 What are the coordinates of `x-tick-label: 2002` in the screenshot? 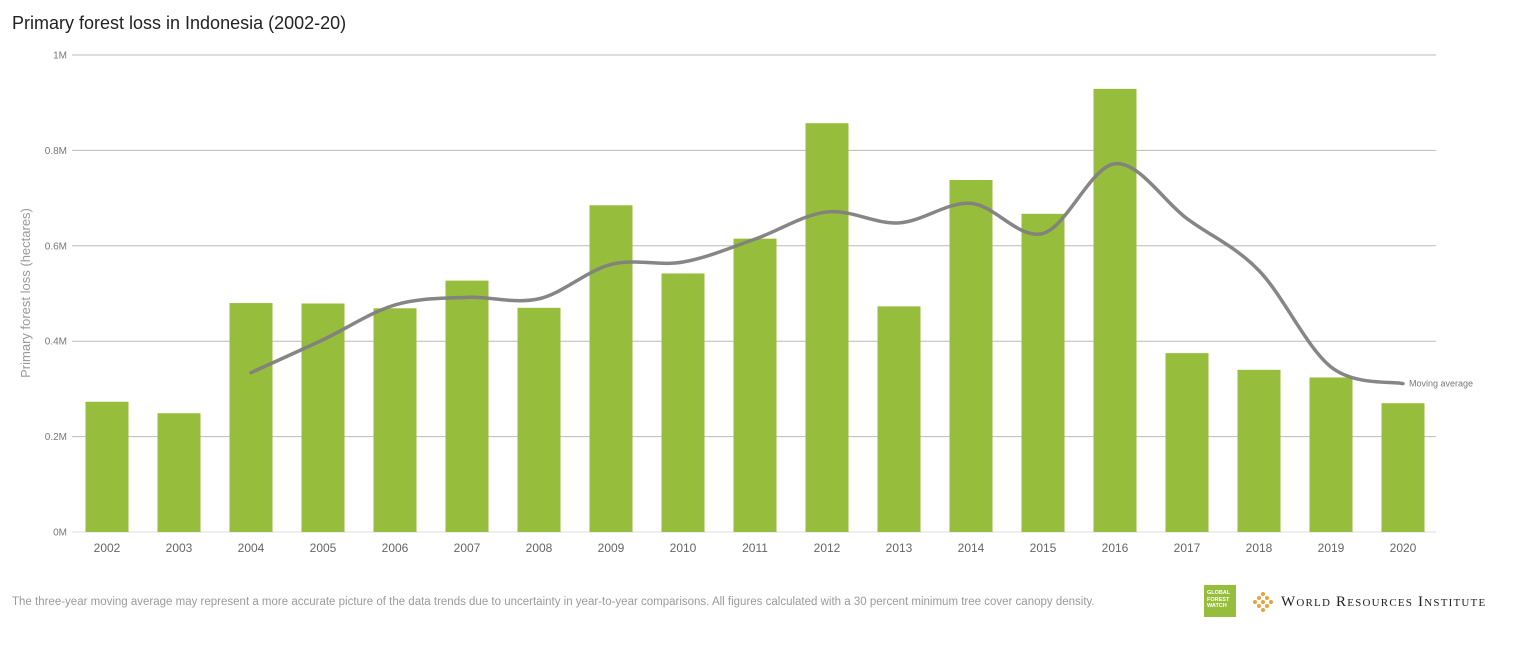 It's located at (107, 548).